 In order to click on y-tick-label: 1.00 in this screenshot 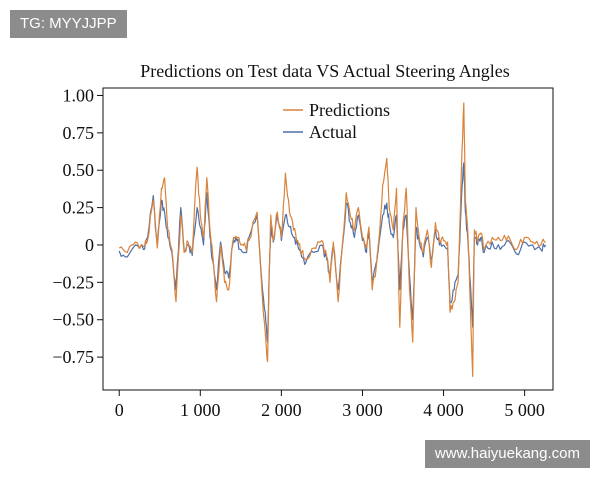, I will do `click(79, 95)`.